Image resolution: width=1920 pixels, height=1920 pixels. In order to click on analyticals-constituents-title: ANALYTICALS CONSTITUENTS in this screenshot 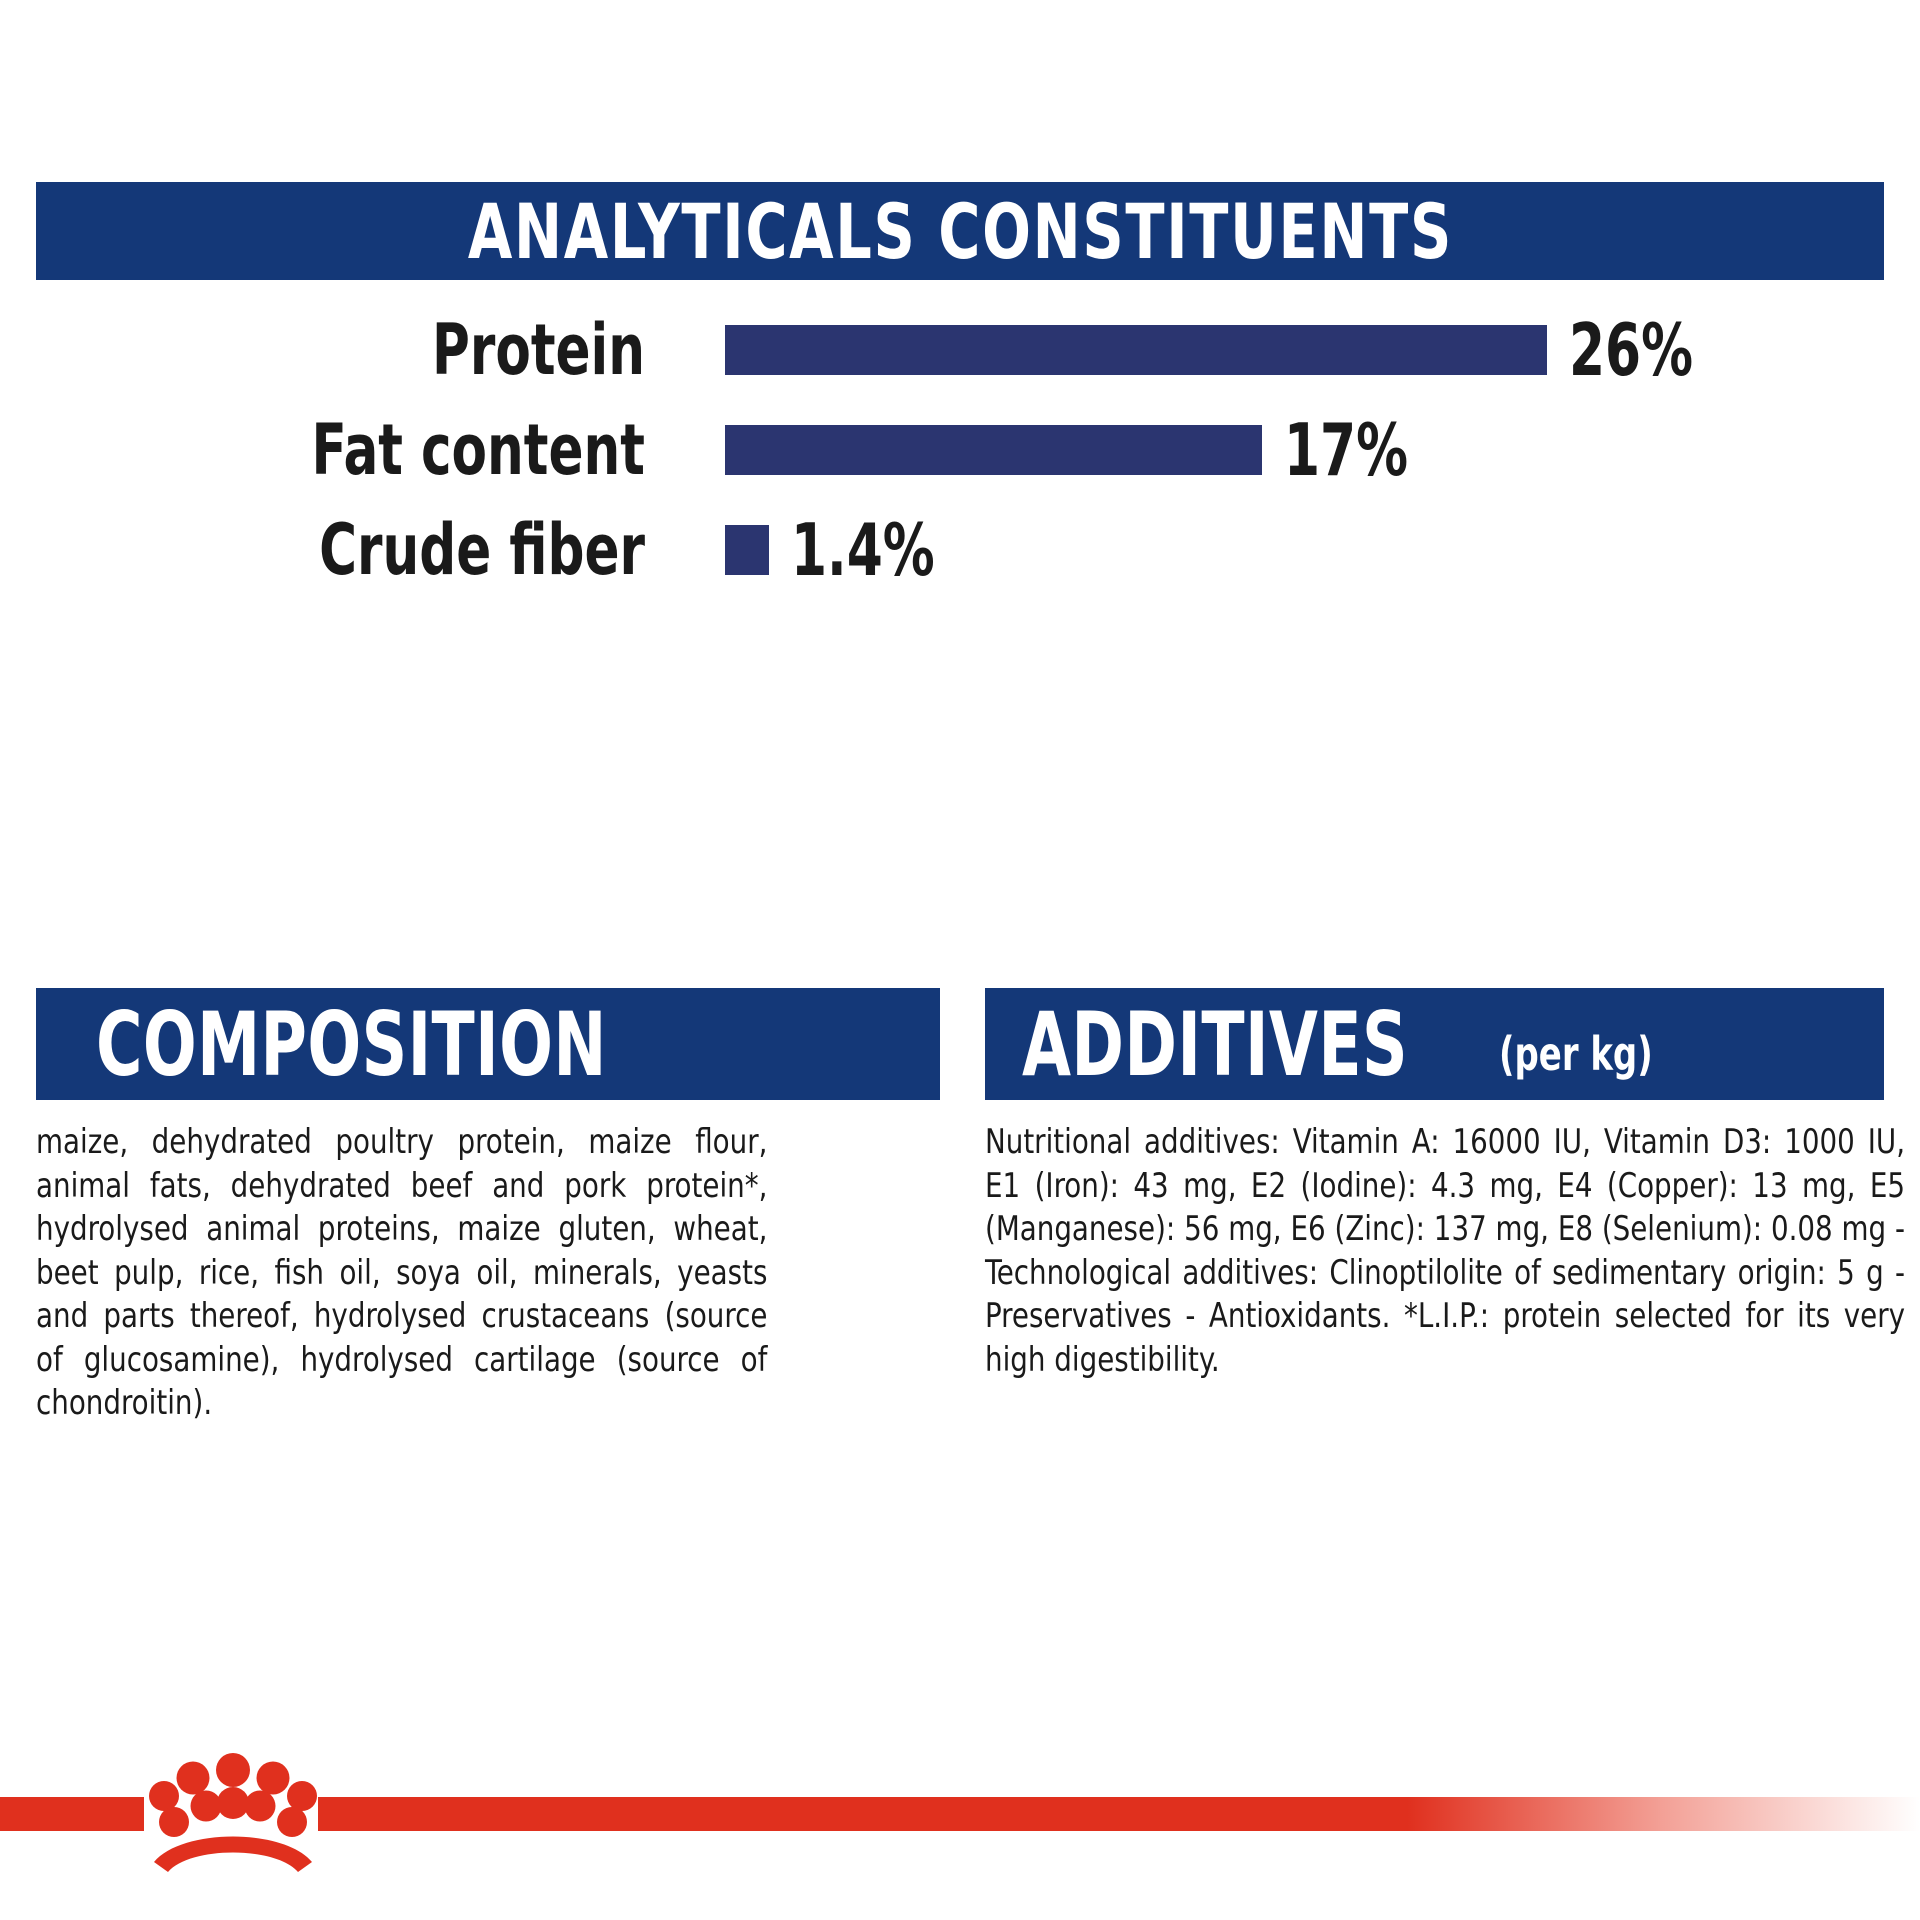, I will do `click(960, 231)`.